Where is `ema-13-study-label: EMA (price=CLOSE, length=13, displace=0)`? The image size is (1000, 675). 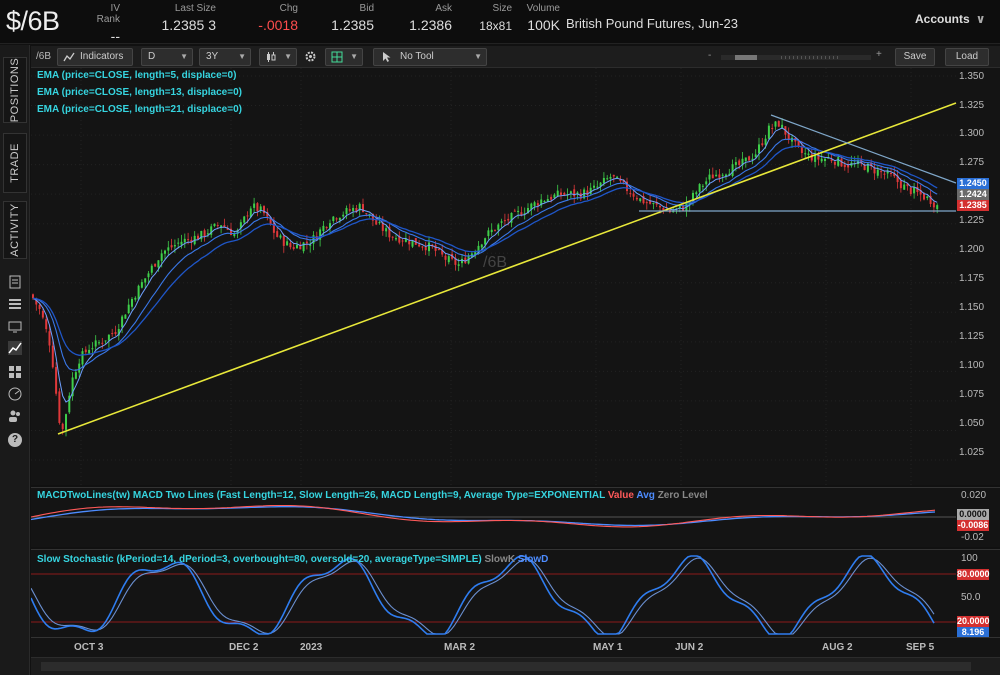
ema-13-study-label: EMA (price=CLOSE, length=13, displace=0) is located at coordinates (139, 92).